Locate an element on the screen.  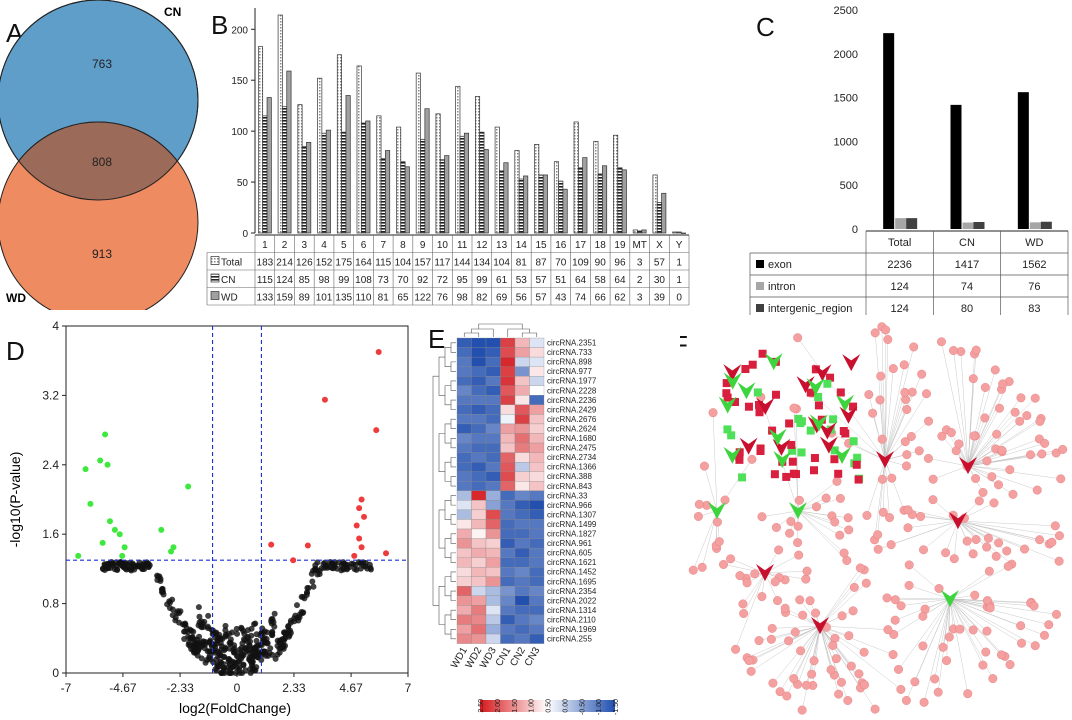
e-row-label: circRNA.1969 is located at coordinates (572, 629).